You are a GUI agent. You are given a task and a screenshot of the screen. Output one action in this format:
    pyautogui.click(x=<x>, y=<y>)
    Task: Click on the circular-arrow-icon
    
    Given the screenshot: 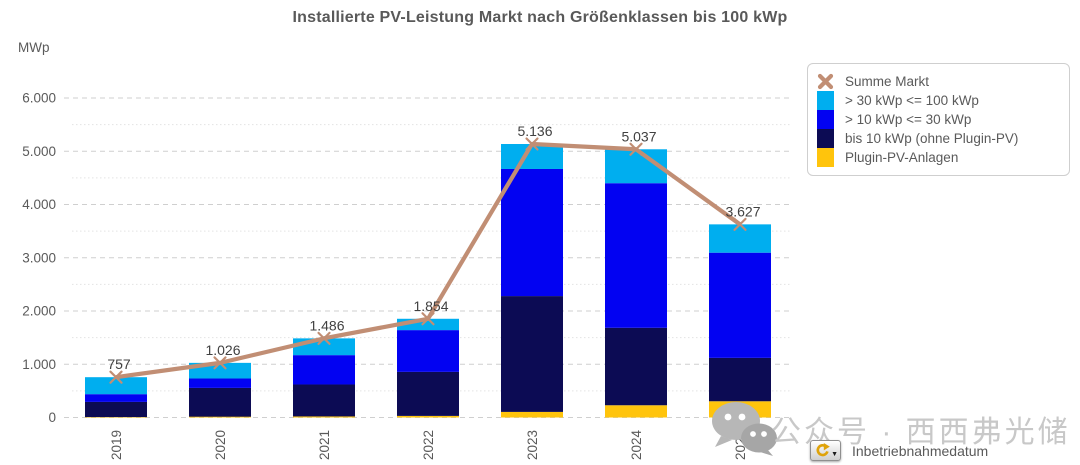 What is the action you would take?
    pyautogui.click(x=823, y=450)
    